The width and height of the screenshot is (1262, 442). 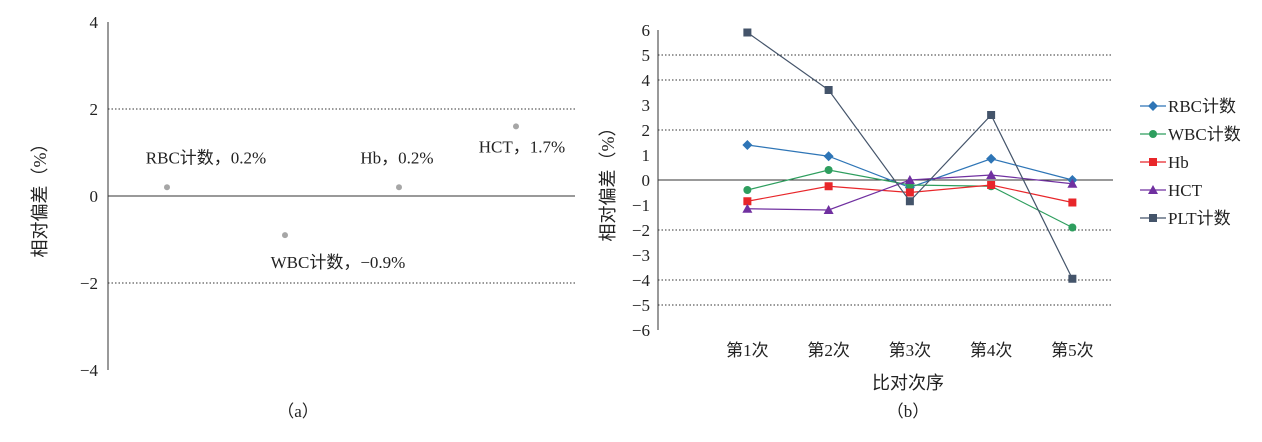 What do you see at coordinates (89, 370) in the screenshot?
I see `a-y-tick-label: −4` at bounding box center [89, 370].